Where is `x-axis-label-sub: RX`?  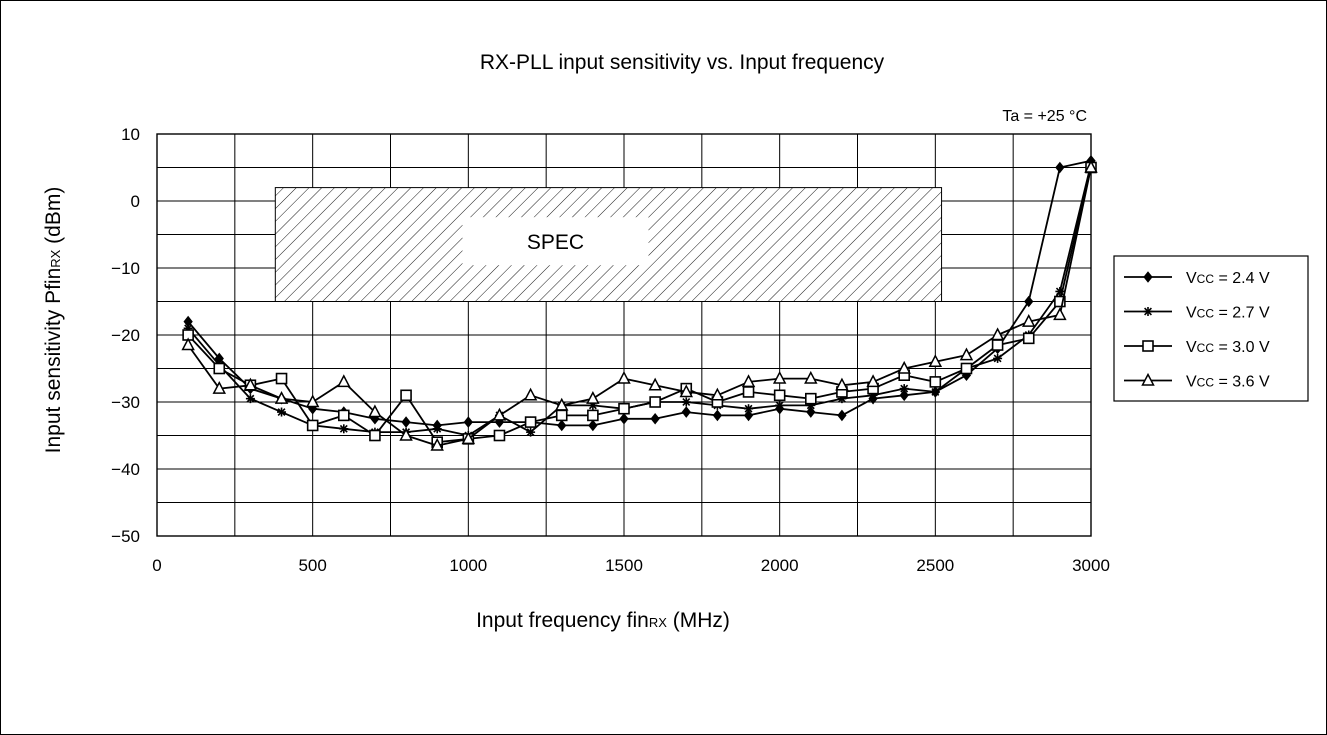 x-axis-label-sub: RX is located at coordinates (658, 622).